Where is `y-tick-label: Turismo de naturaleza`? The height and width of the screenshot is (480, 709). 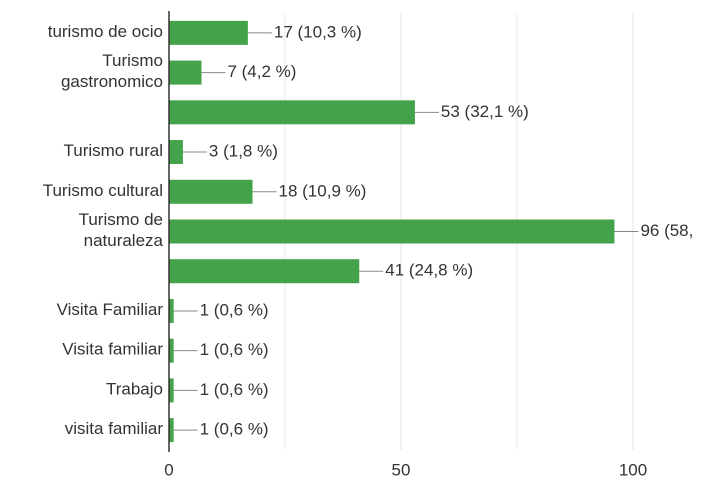 y-tick-label: Turismo de naturaleza is located at coordinates (121, 230).